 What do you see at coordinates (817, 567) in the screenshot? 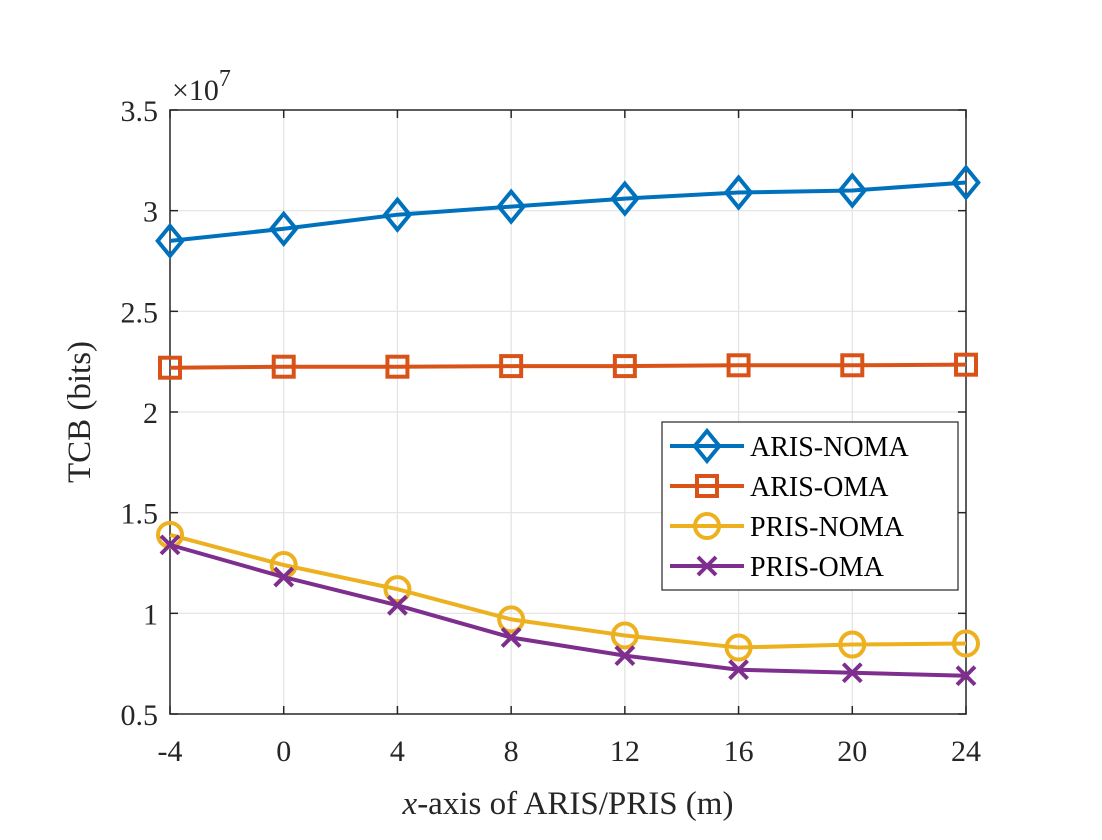
I see `legend-label: PRIS-OMA` at bounding box center [817, 567].